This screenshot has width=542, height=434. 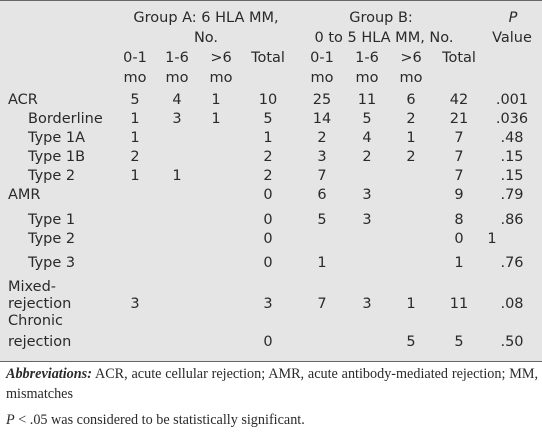 I want to click on cell-a-total: 5, so click(x=268, y=119).